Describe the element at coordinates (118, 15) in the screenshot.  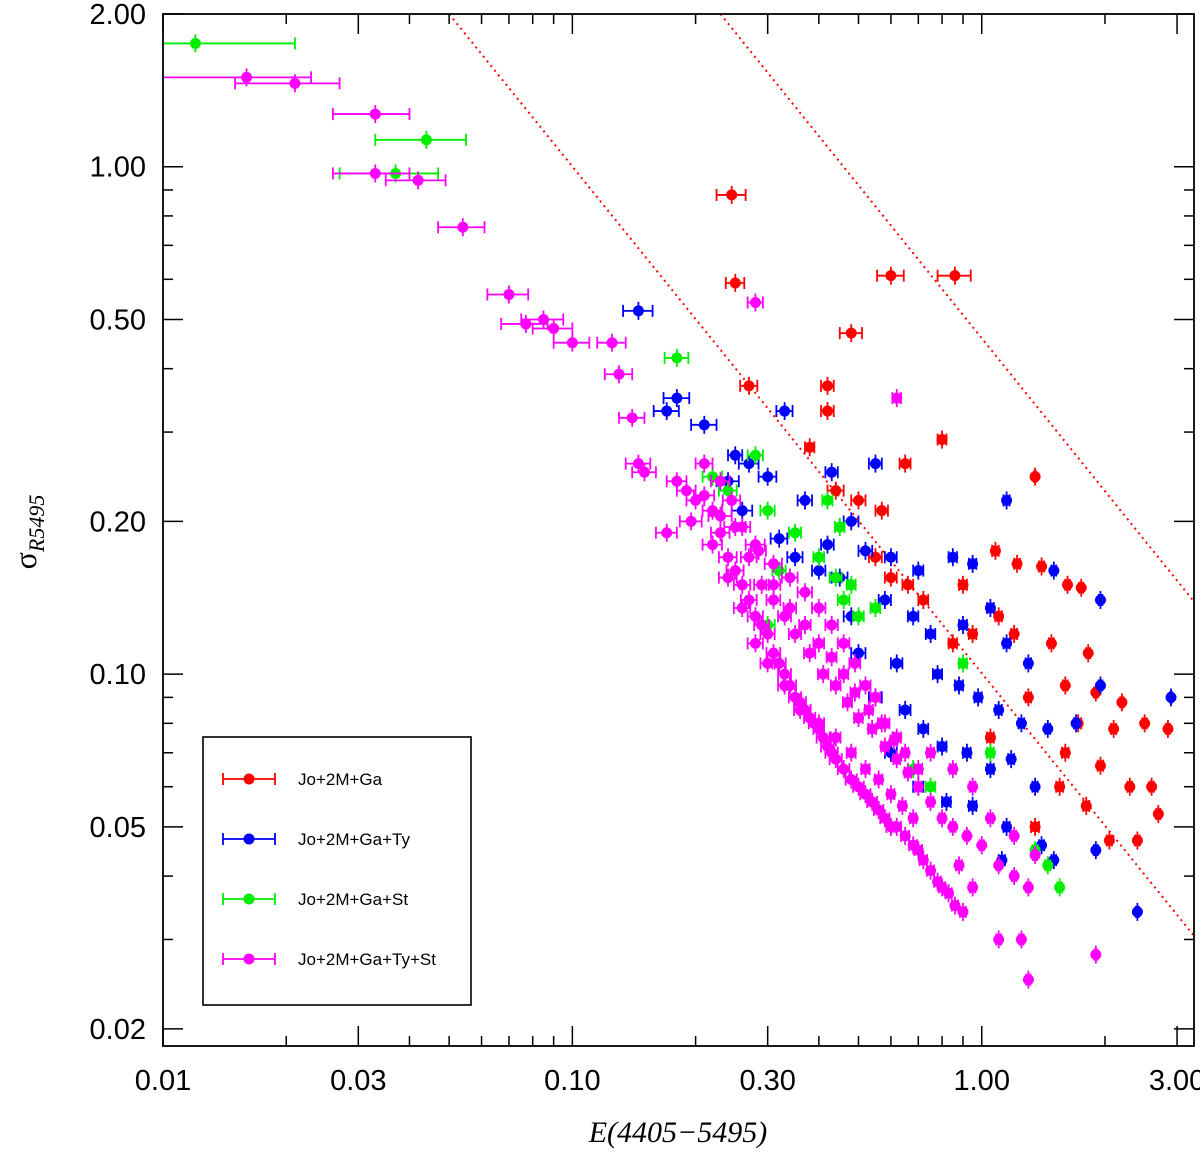
I see `y-tick-label: 2.00` at that location.